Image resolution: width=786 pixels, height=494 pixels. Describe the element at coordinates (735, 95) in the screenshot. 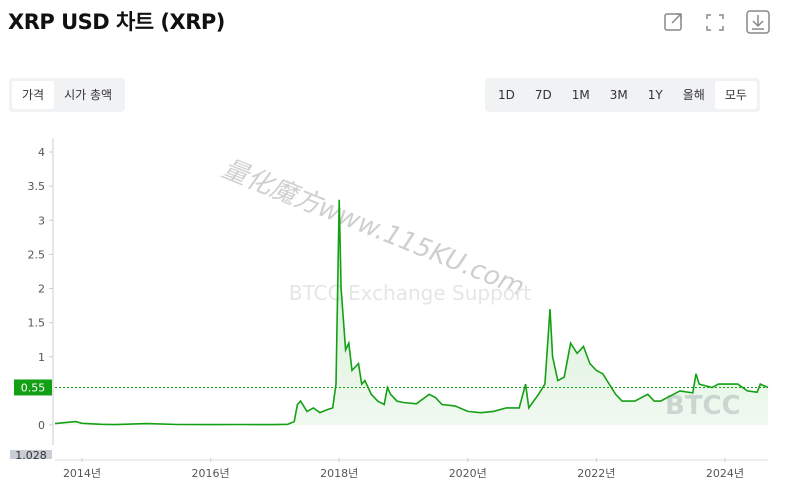

I see `range-button: 모두` at that location.